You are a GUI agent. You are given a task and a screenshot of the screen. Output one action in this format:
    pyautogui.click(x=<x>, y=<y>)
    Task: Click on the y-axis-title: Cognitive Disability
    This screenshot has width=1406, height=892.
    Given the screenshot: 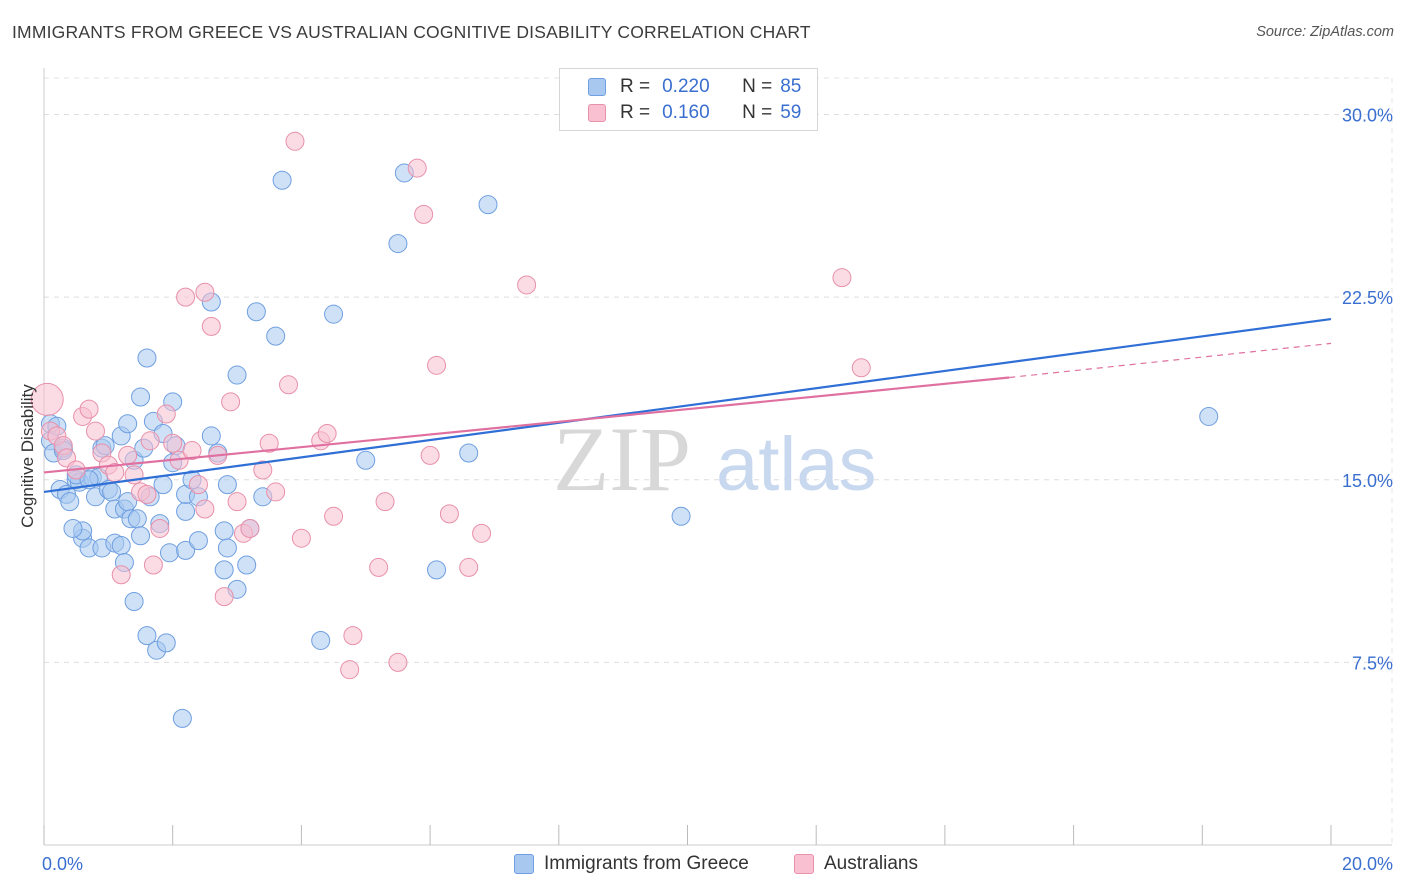 What is the action you would take?
    pyautogui.click(x=27, y=456)
    